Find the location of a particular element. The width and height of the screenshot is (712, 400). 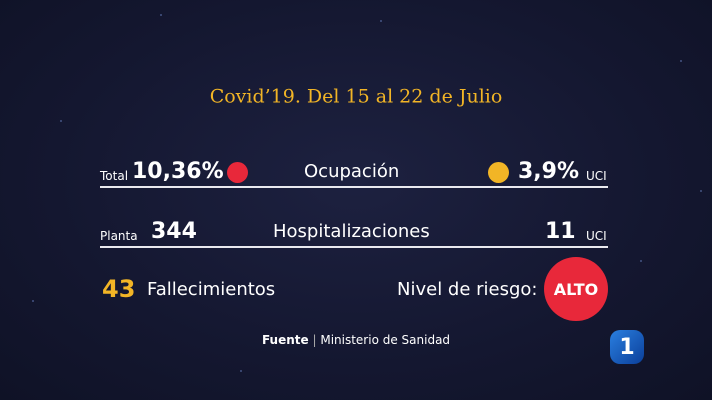

row-title: Hospitalizaciones is located at coordinates (351, 231).